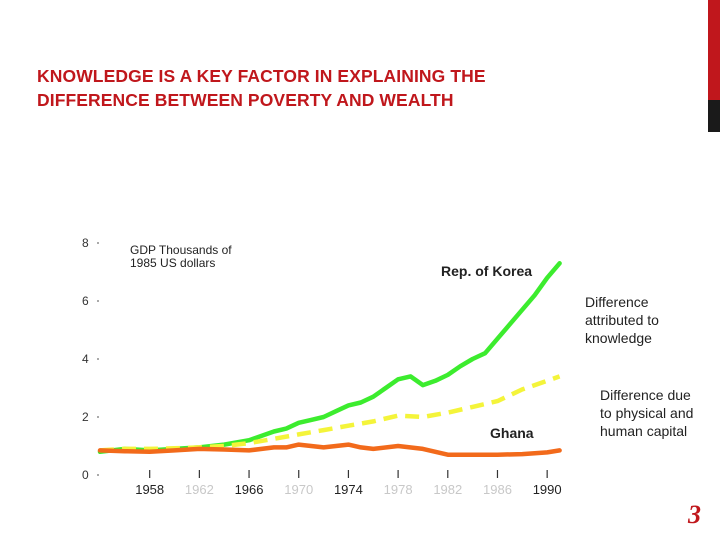 The height and width of the screenshot is (540, 720). What do you see at coordinates (617, 302) in the screenshot?
I see `knowledge-annotation-line-1: Difference` at bounding box center [617, 302].